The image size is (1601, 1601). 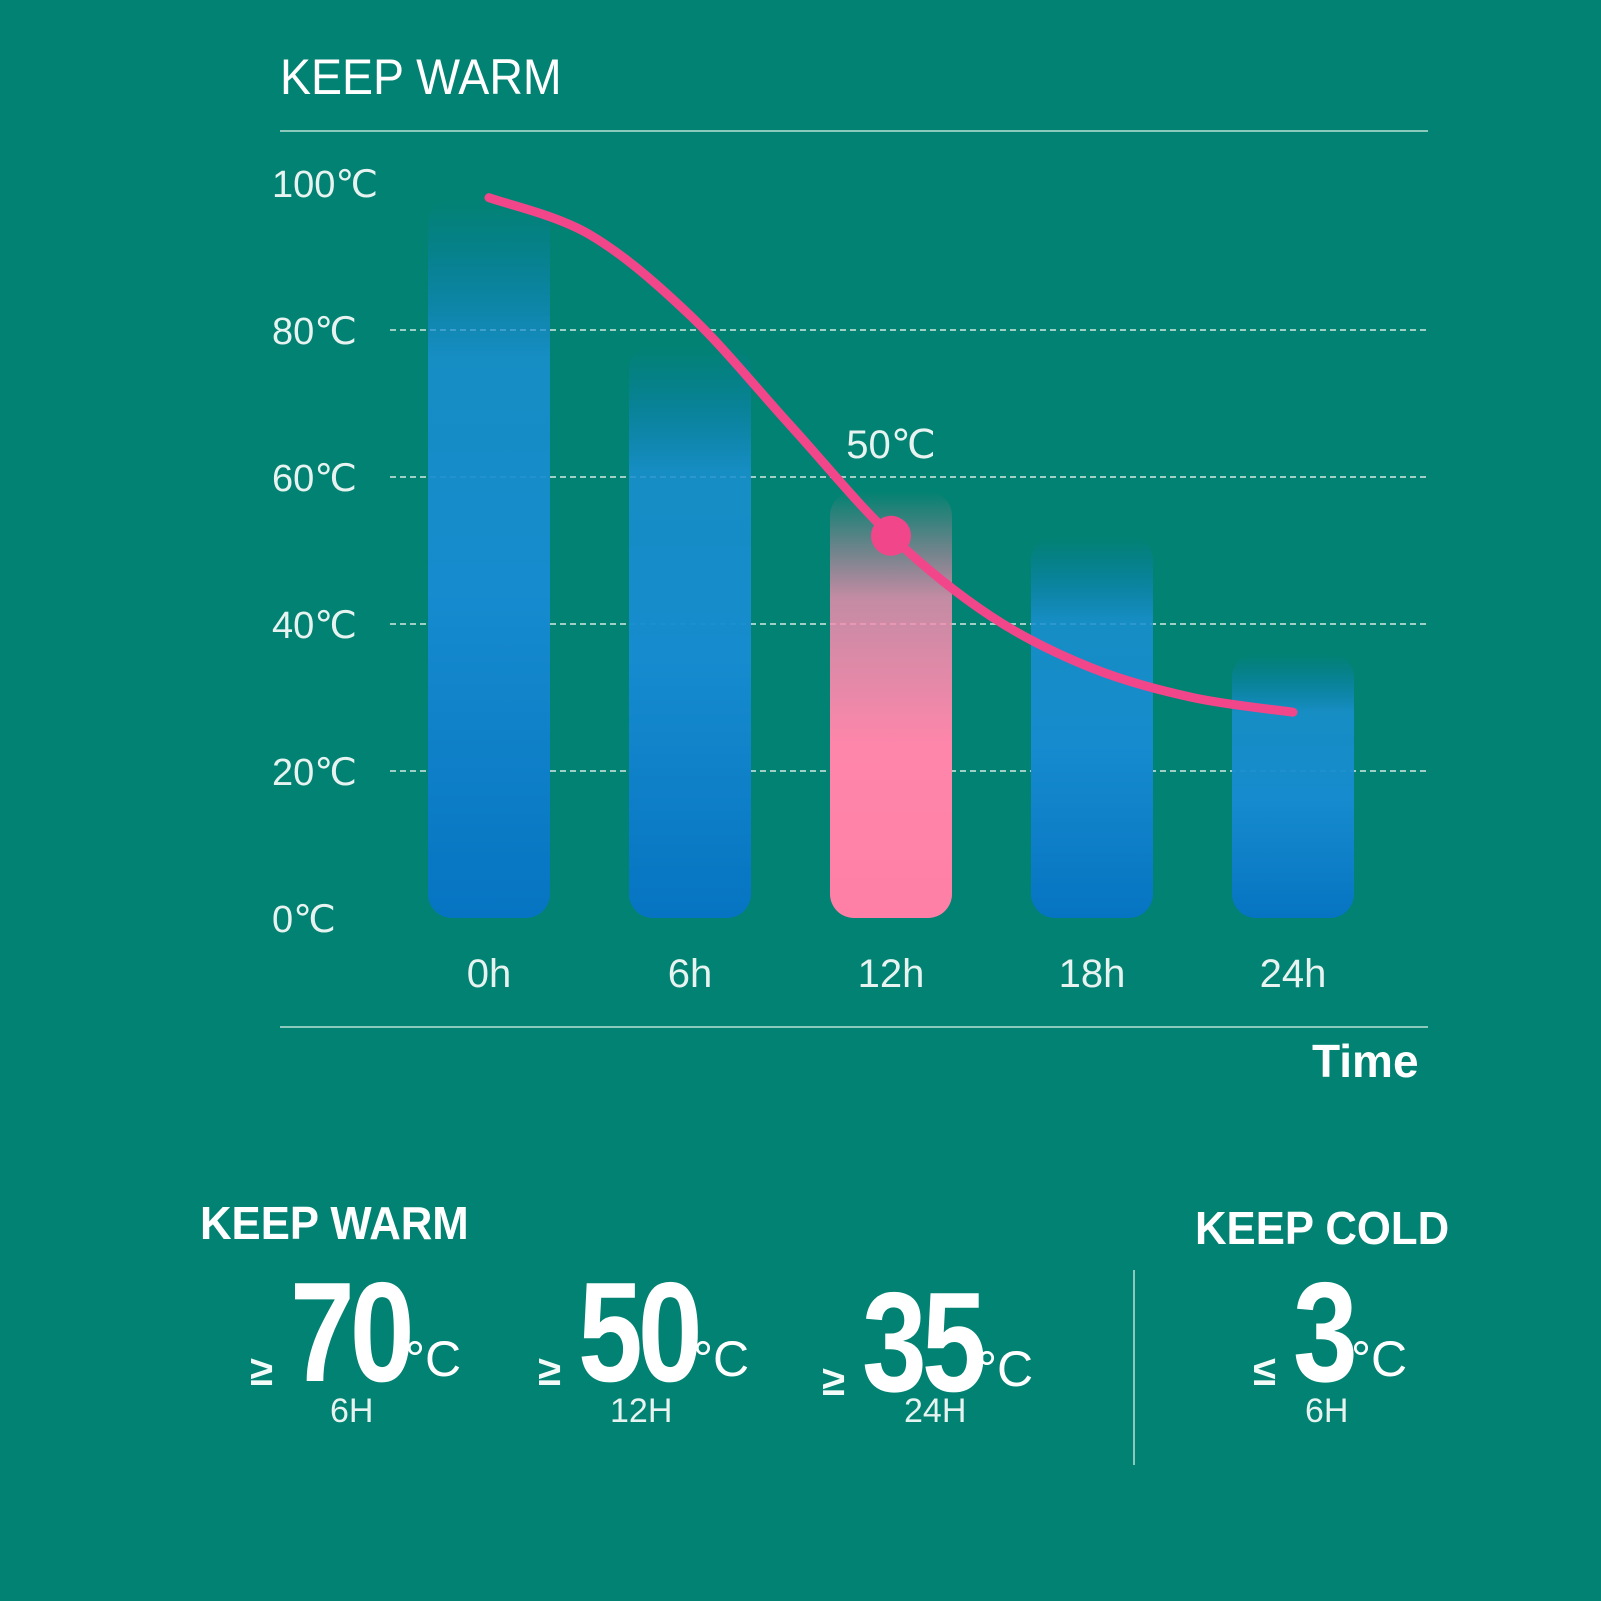 What do you see at coordinates (891, 704) in the screenshot?
I see `bar-12h` at bounding box center [891, 704].